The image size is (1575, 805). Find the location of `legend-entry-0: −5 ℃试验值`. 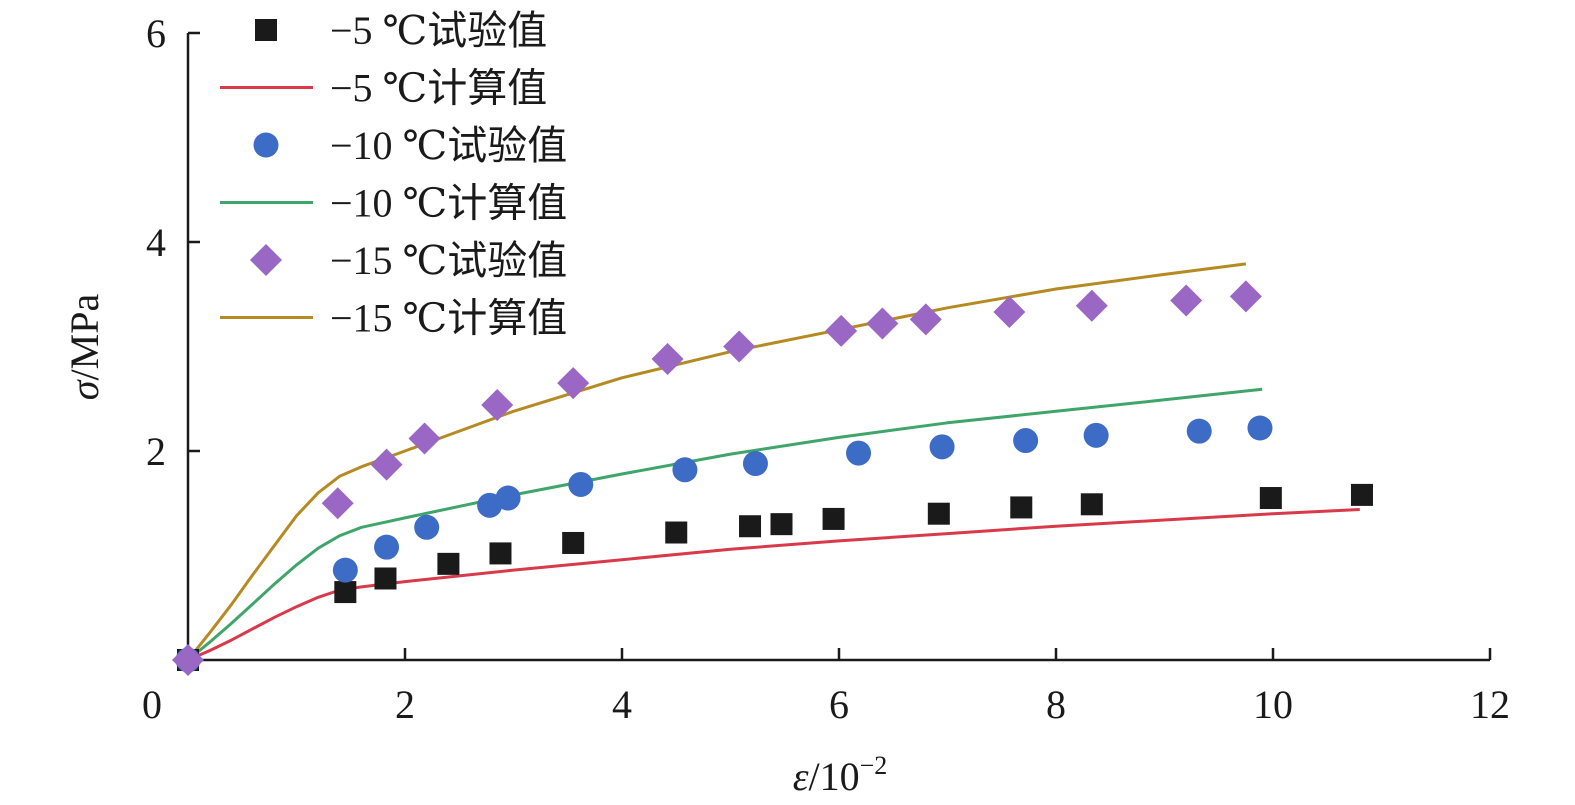

legend-entry-0: −5 ℃试验值 is located at coordinates (401, 30).